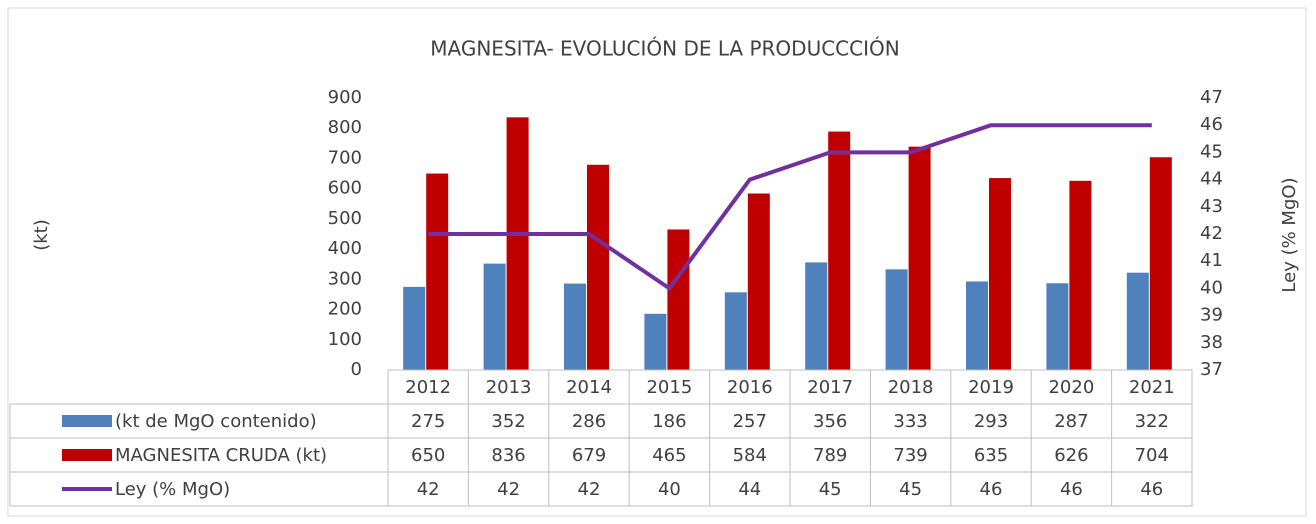  Describe the element at coordinates (750, 387) in the screenshot. I see `x-tick-label: 2016` at that location.